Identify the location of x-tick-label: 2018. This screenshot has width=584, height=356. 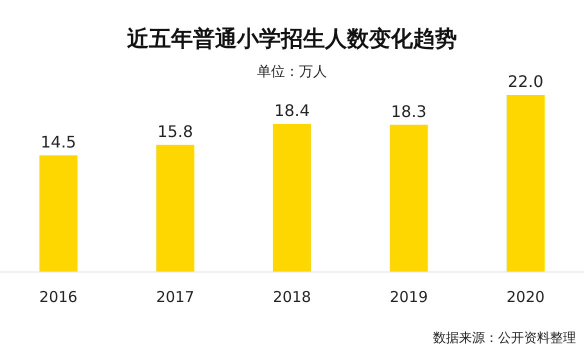
(292, 297).